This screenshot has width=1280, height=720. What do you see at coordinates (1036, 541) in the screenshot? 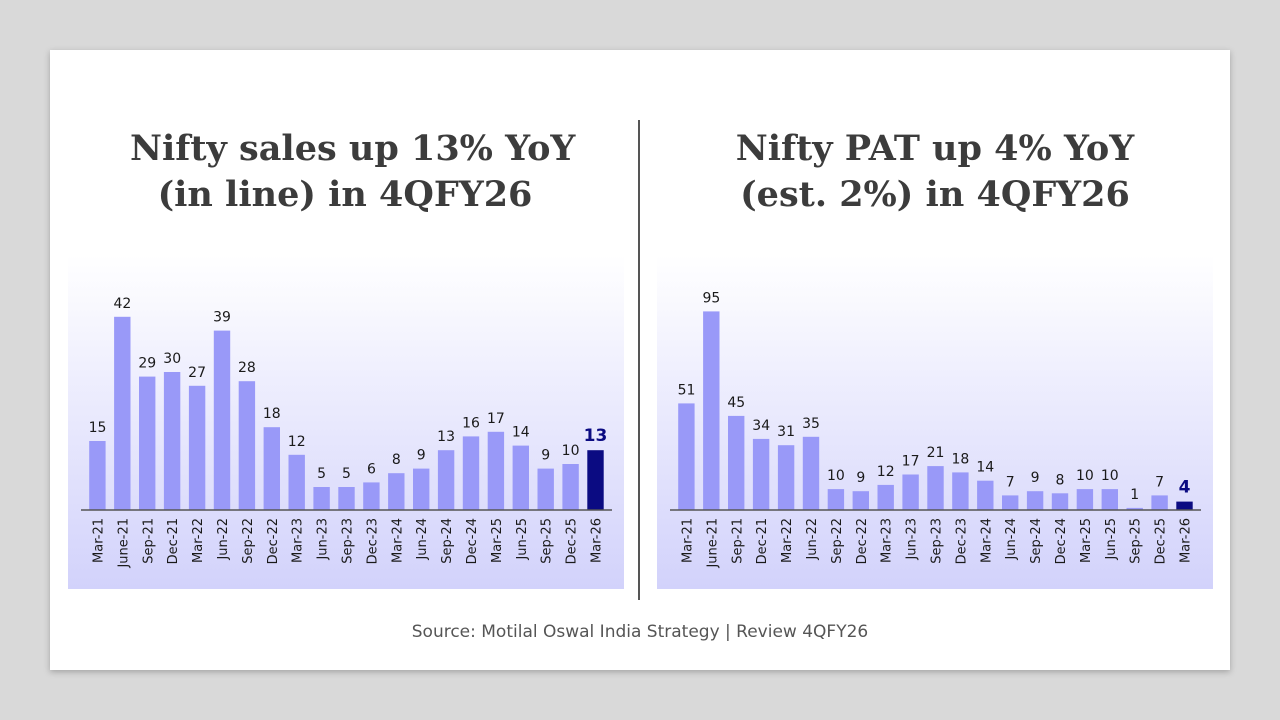
I see `category-label: Sep-24` at bounding box center [1036, 541].